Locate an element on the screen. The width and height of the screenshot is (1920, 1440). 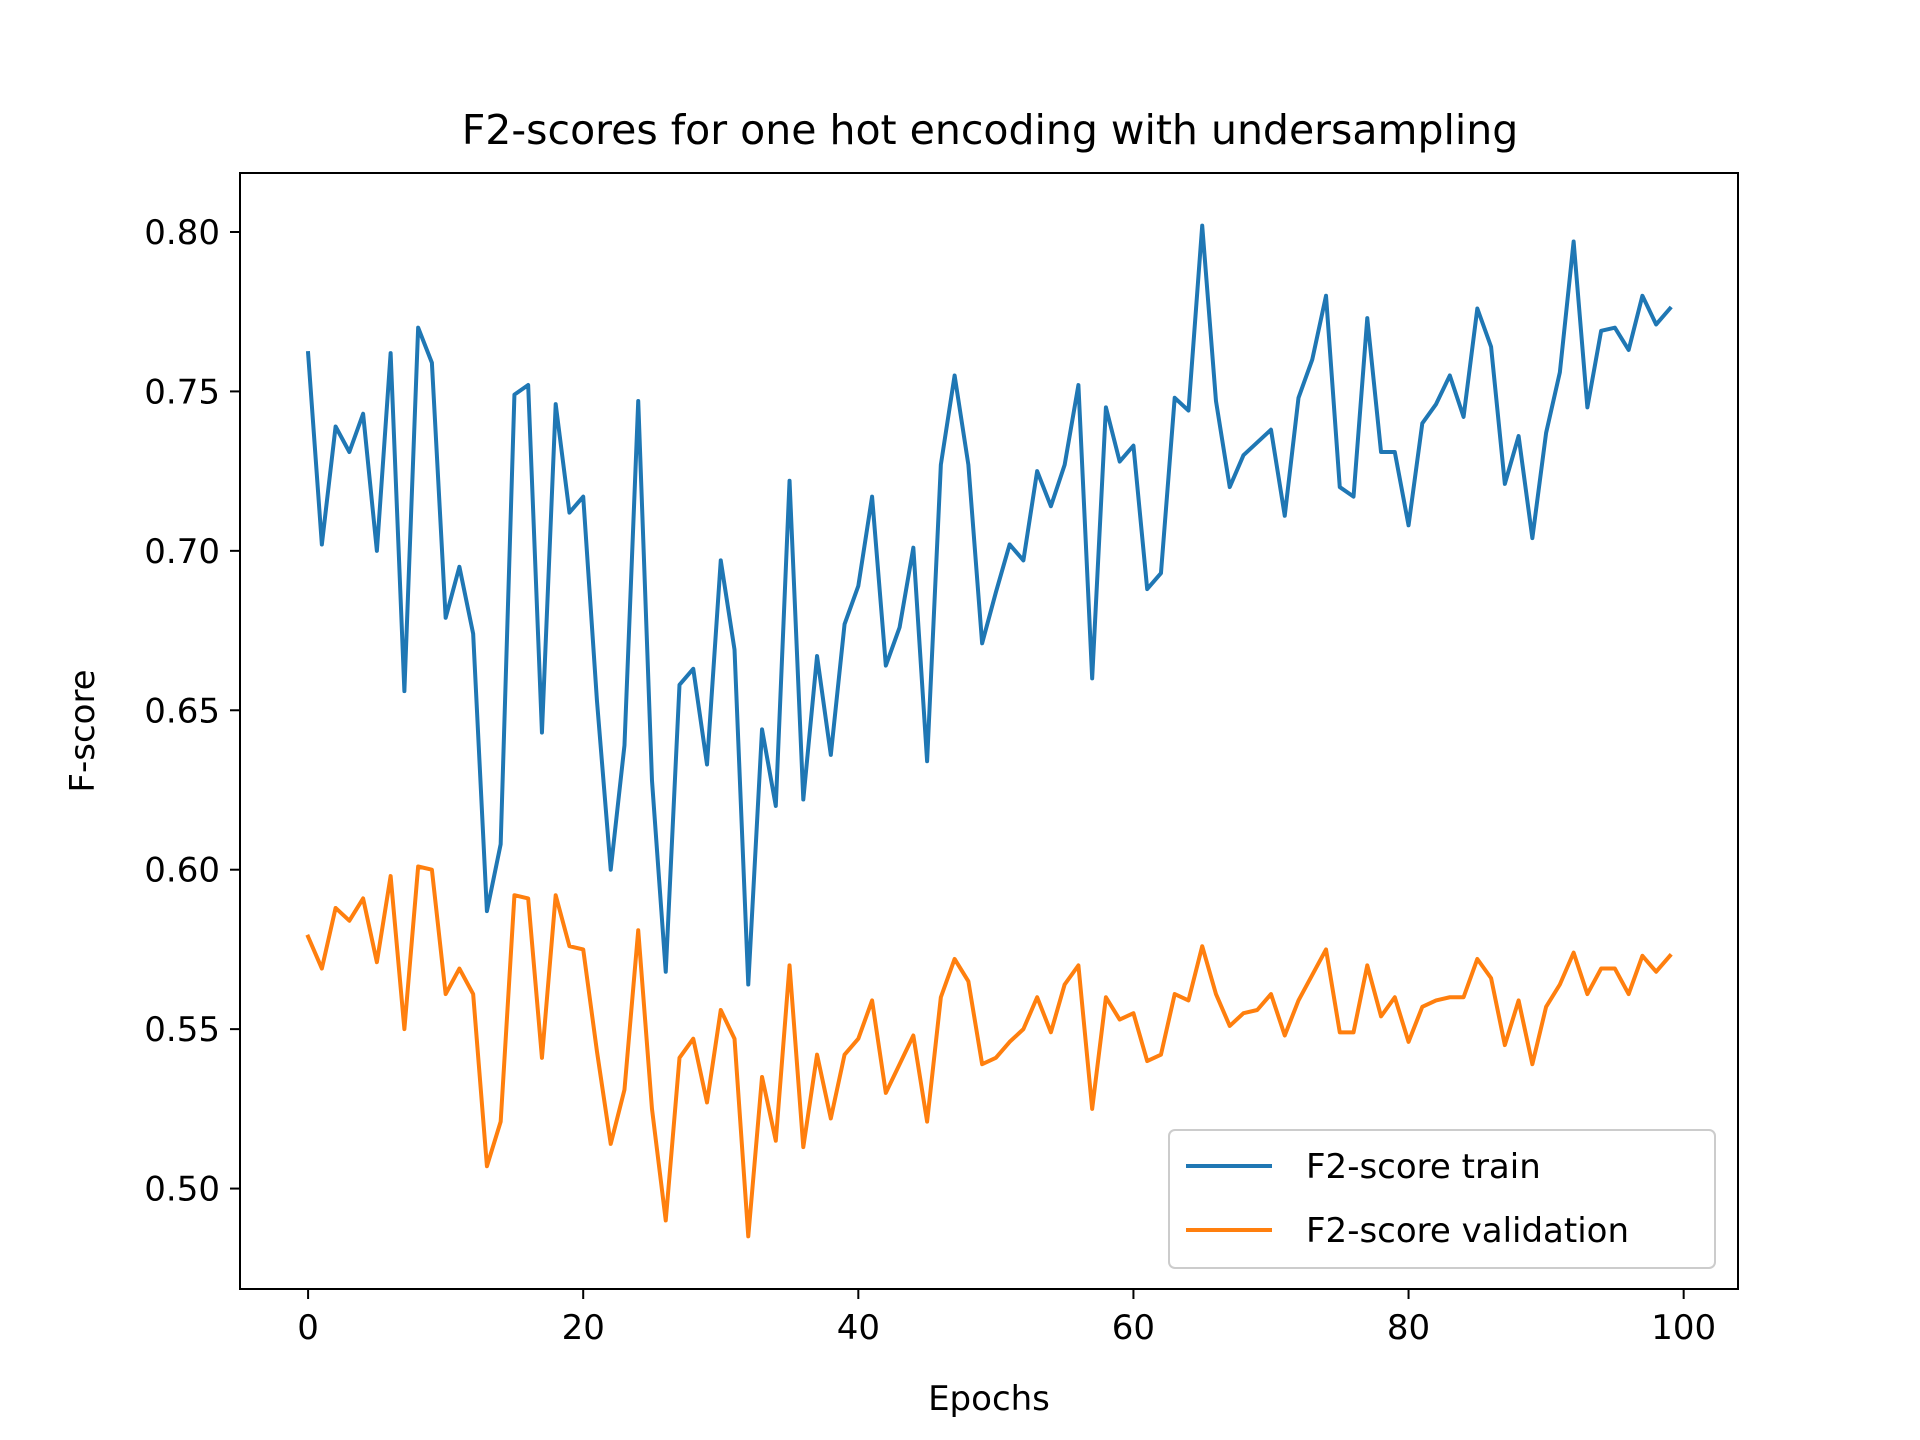
x-tick-label: 100 is located at coordinates (1683, 1328).